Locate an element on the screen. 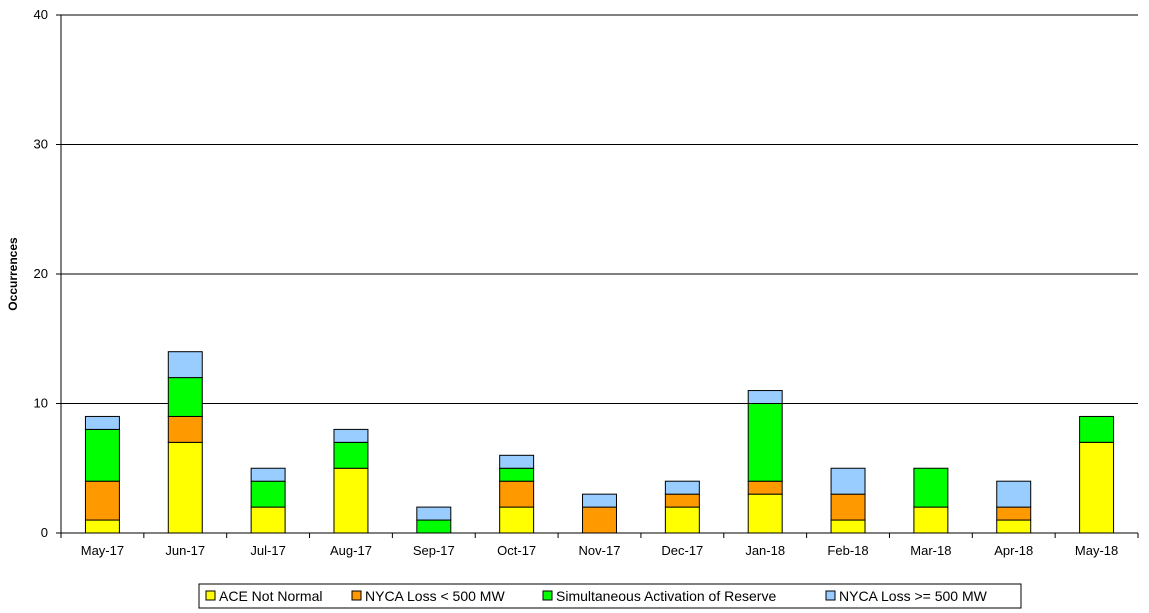 This screenshot has width=1149, height=613. x-tick-label: Jan-18 is located at coordinates (765, 550).